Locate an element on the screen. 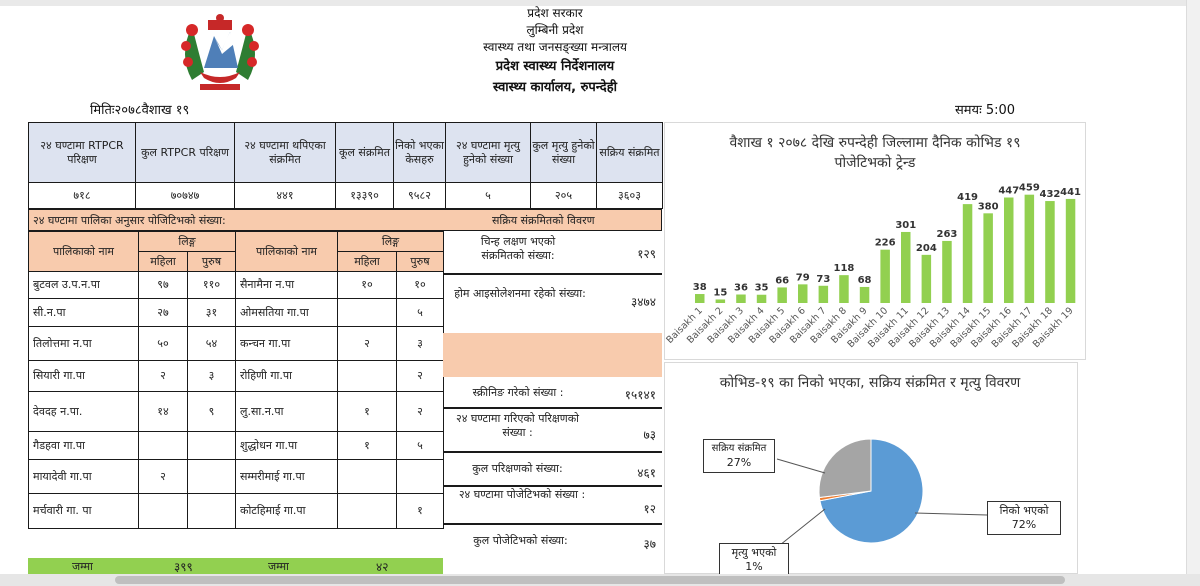  summary-value: ४४१ is located at coordinates (285, 195).